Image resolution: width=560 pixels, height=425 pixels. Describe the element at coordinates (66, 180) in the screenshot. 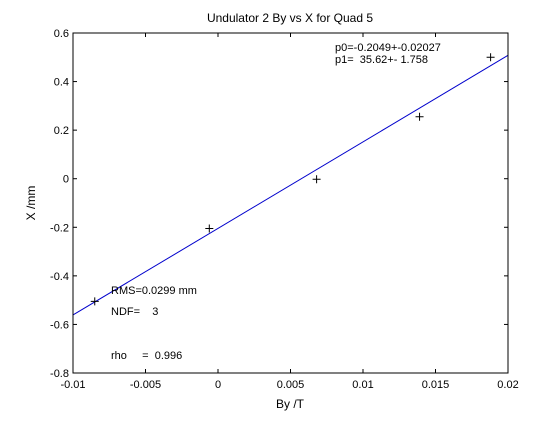

I see `y-tick-label: 0` at that location.